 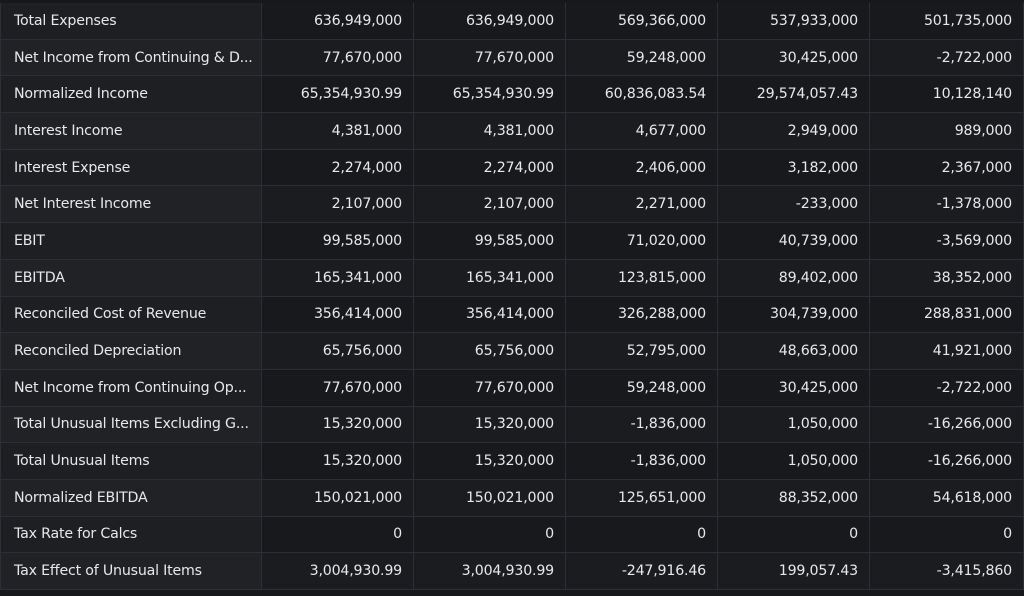 What do you see at coordinates (131, 131) in the screenshot?
I see `row-label: Interest Income` at bounding box center [131, 131].